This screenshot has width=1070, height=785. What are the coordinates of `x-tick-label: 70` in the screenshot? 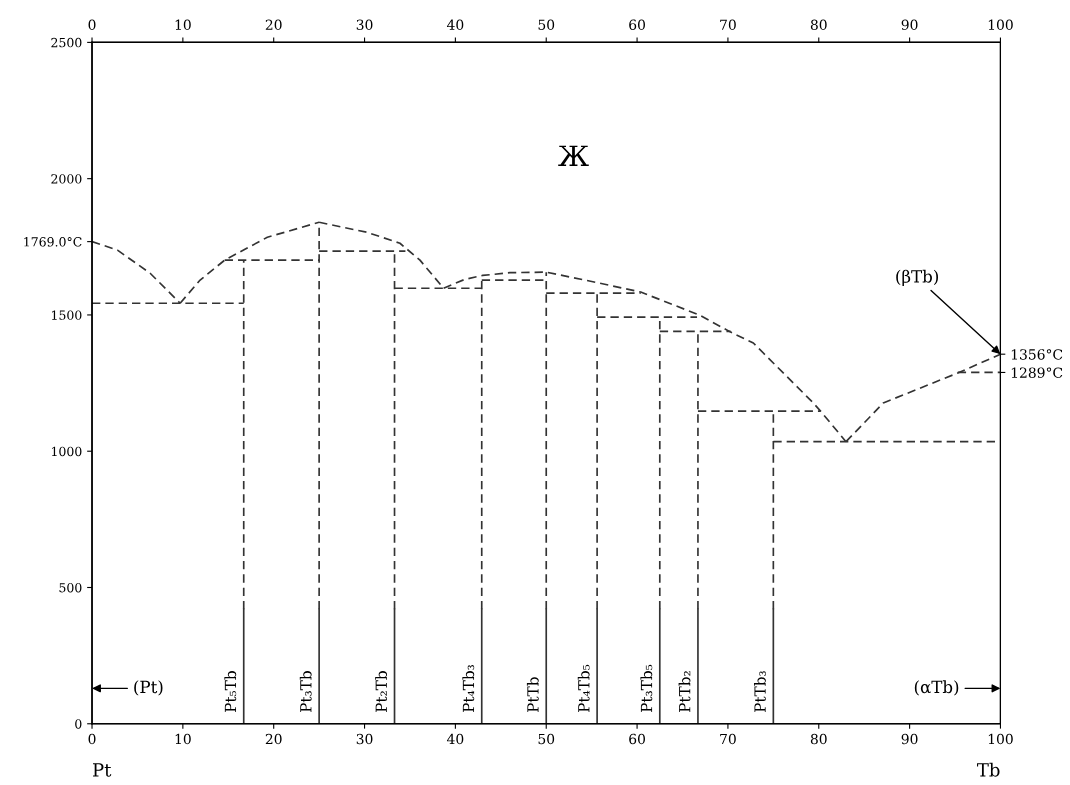 It's located at (728, 739).